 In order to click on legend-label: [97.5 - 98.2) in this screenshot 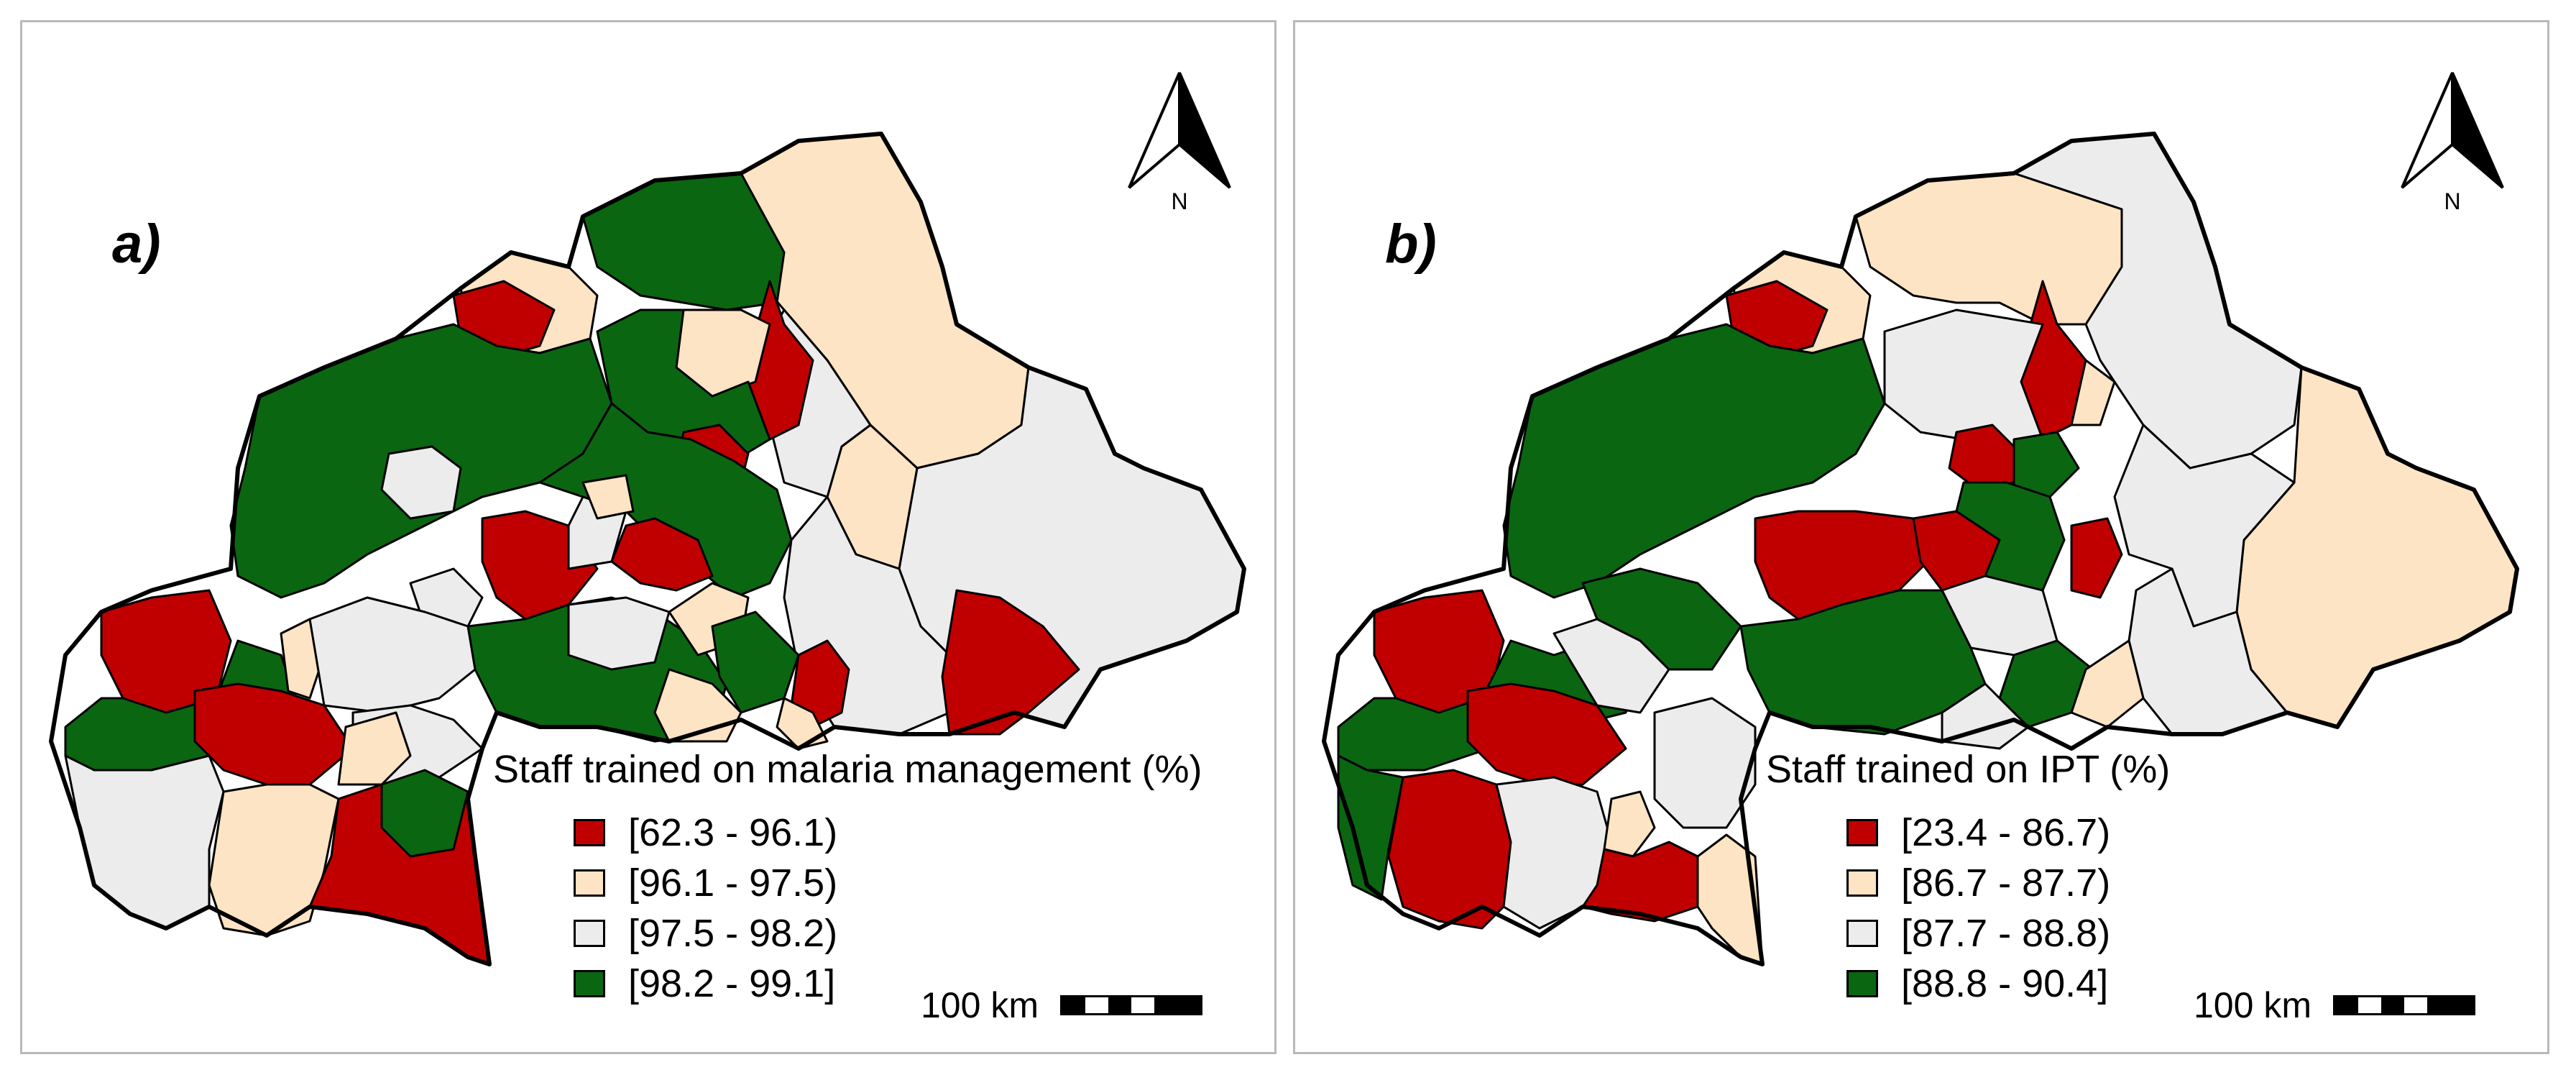, I will do `click(733, 933)`.